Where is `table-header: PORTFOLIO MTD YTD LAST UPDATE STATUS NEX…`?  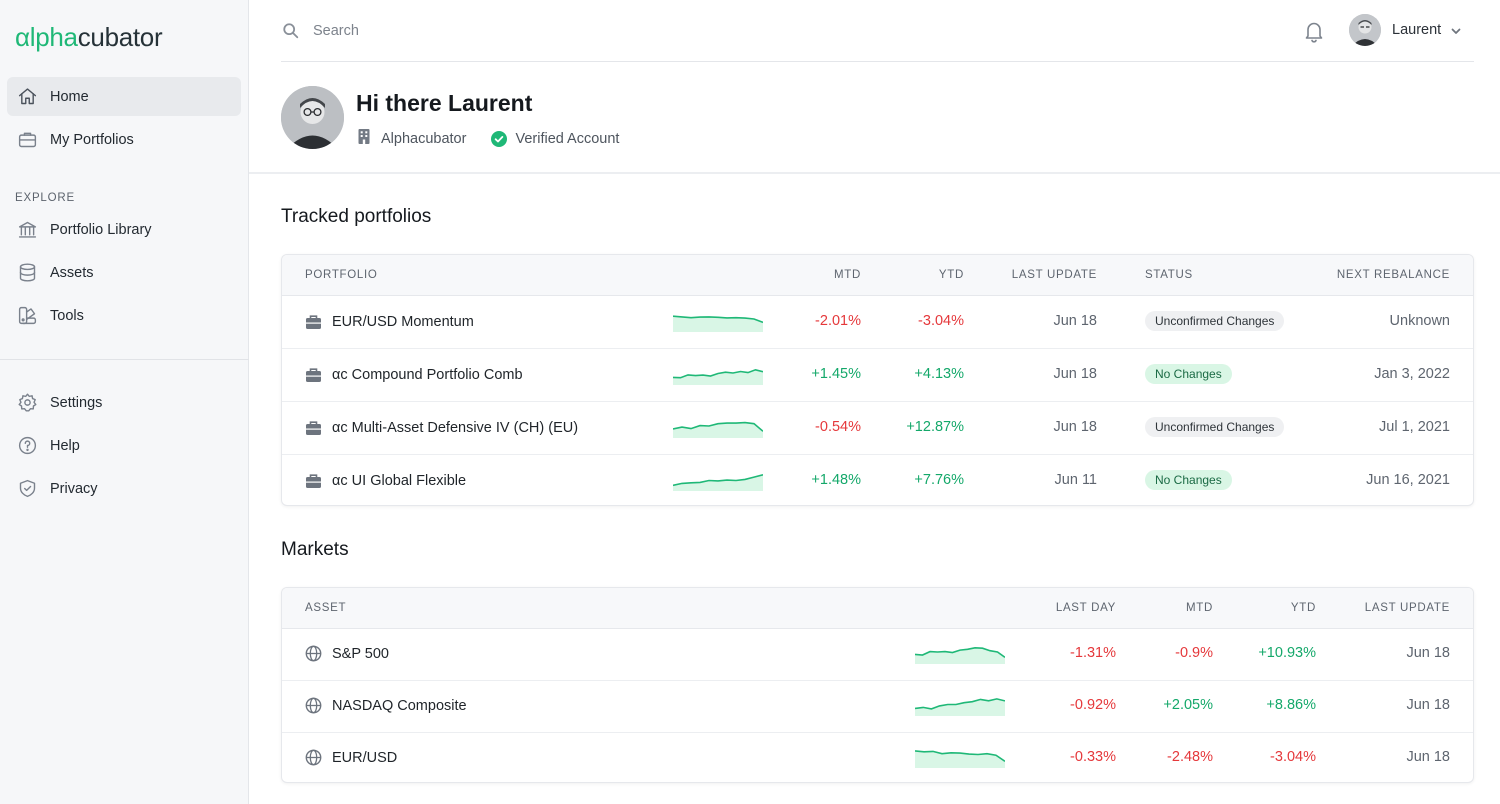
table-header: PORTFOLIO MTD YTD LAST UPDATE STATUS NEX… is located at coordinates (877, 275).